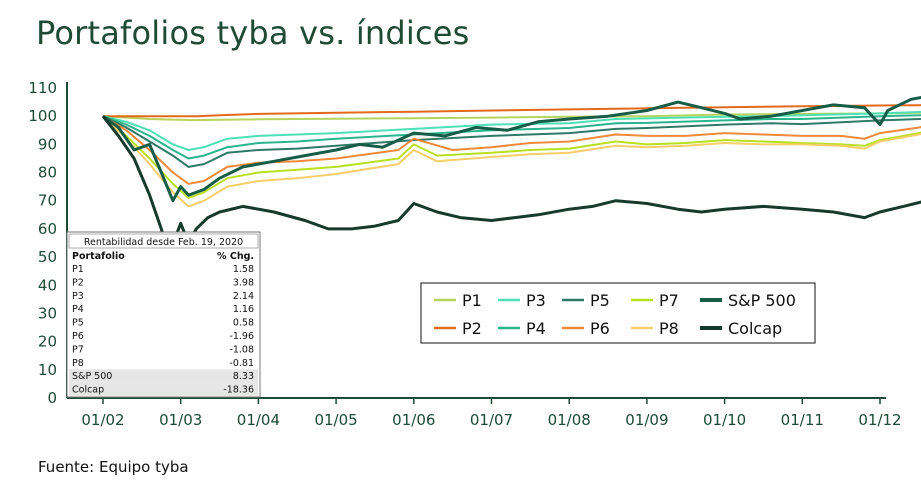 Image resolution: width=921 pixels, height=500 pixels. Describe the element at coordinates (762, 300) in the screenshot. I see `legend-label: S&P 500` at that location.